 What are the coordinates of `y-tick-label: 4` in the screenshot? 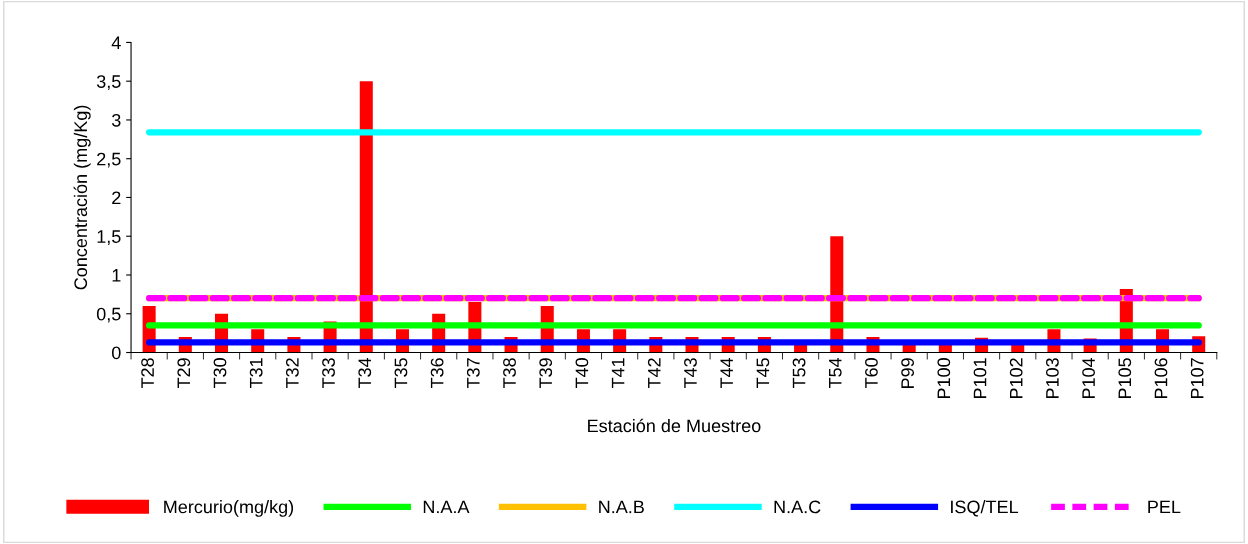 It's located at (116, 42).